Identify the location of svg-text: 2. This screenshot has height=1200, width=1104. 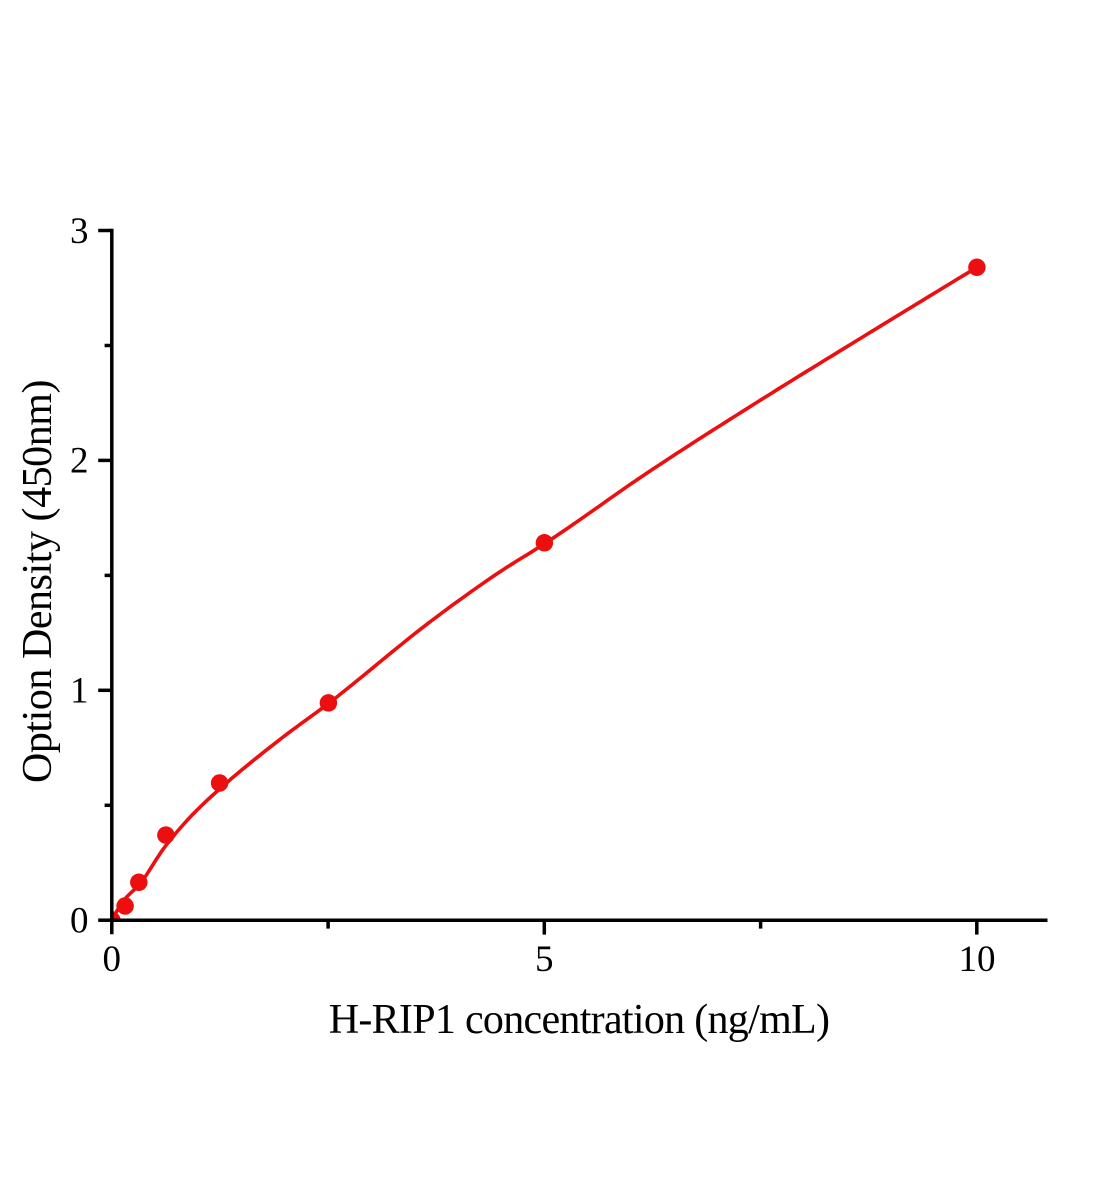
(79, 461).